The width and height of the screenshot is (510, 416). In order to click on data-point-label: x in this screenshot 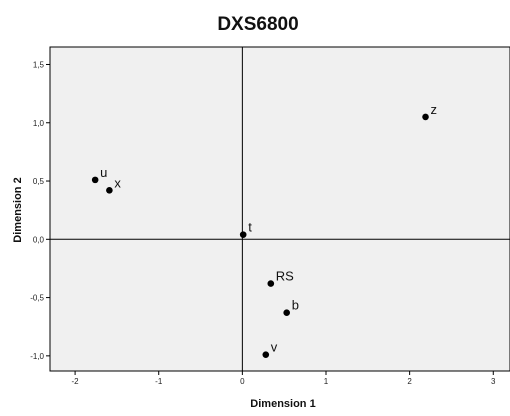, I will do `click(117, 182)`.